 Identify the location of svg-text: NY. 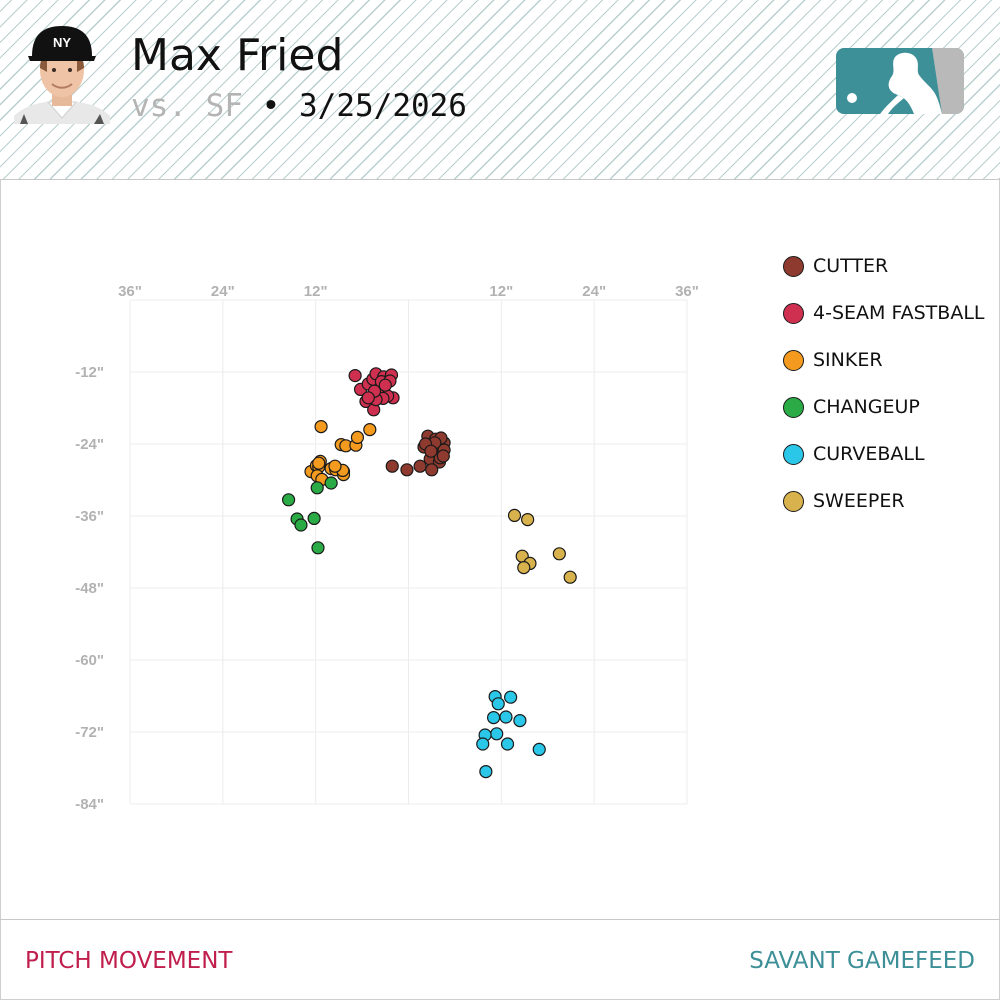
(62, 42).